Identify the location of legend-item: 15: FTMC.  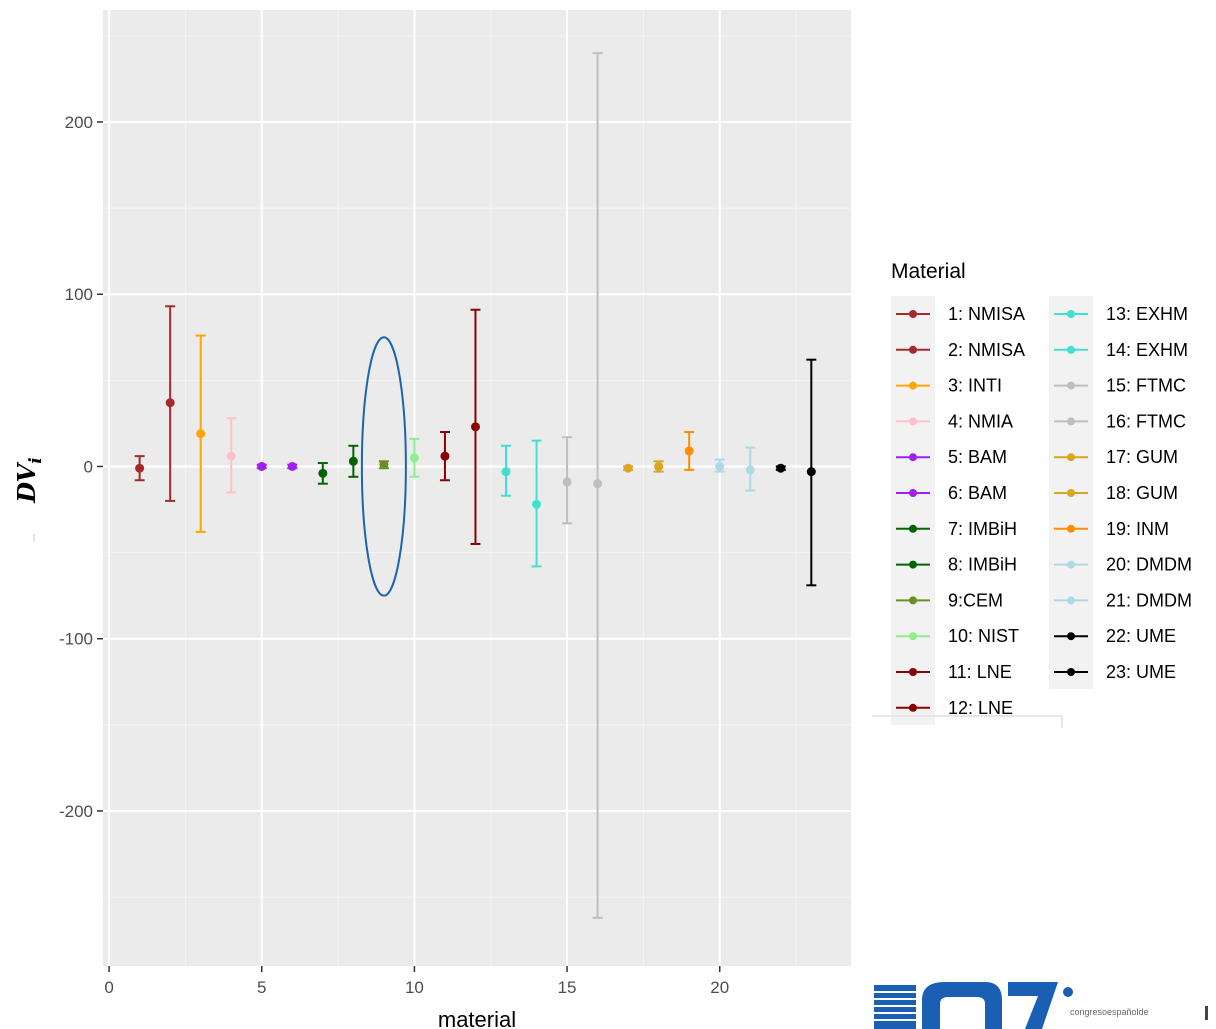
(1120, 386).